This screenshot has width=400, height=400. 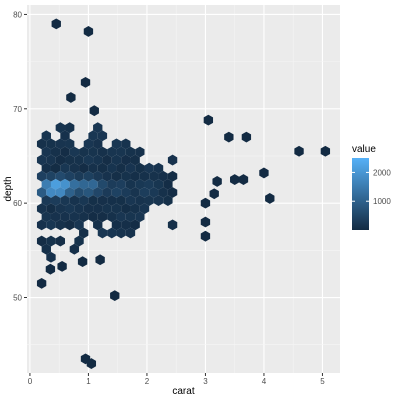 What do you see at coordinates (322, 381) in the screenshot?
I see `x-tick-label: 5` at bounding box center [322, 381].